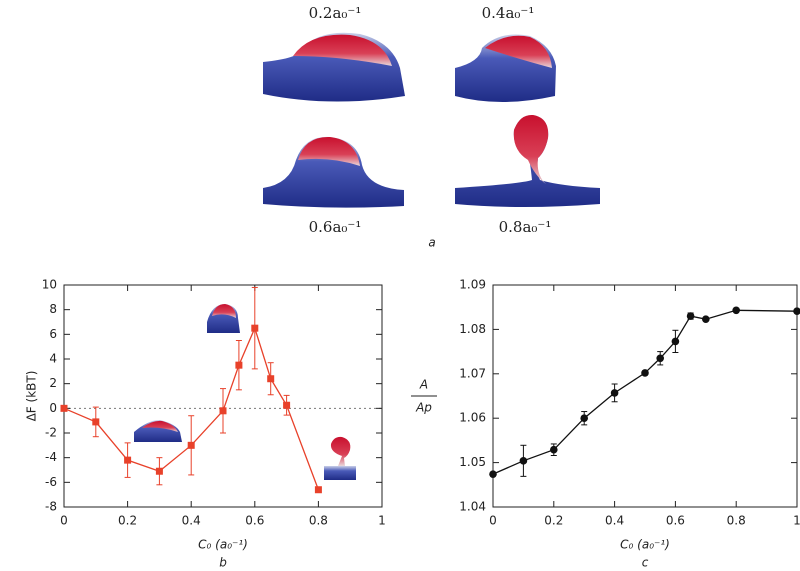 The height and width of the screenshot is (571, 800). What do you see at coordinates (423, 408) in the screenshot?
I see `y-axis-label: Ap` at bounding box center [423, 408].